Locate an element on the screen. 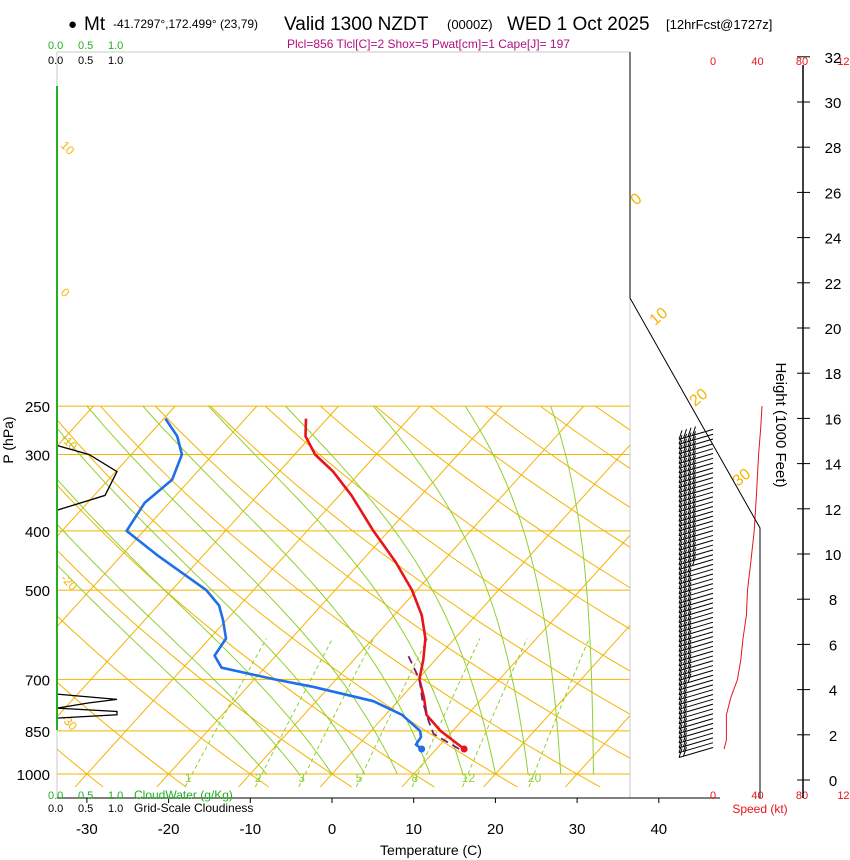 This screenshot has width=850, height=860. temp-tick--20: -20 is located at coordinates (169, 829).